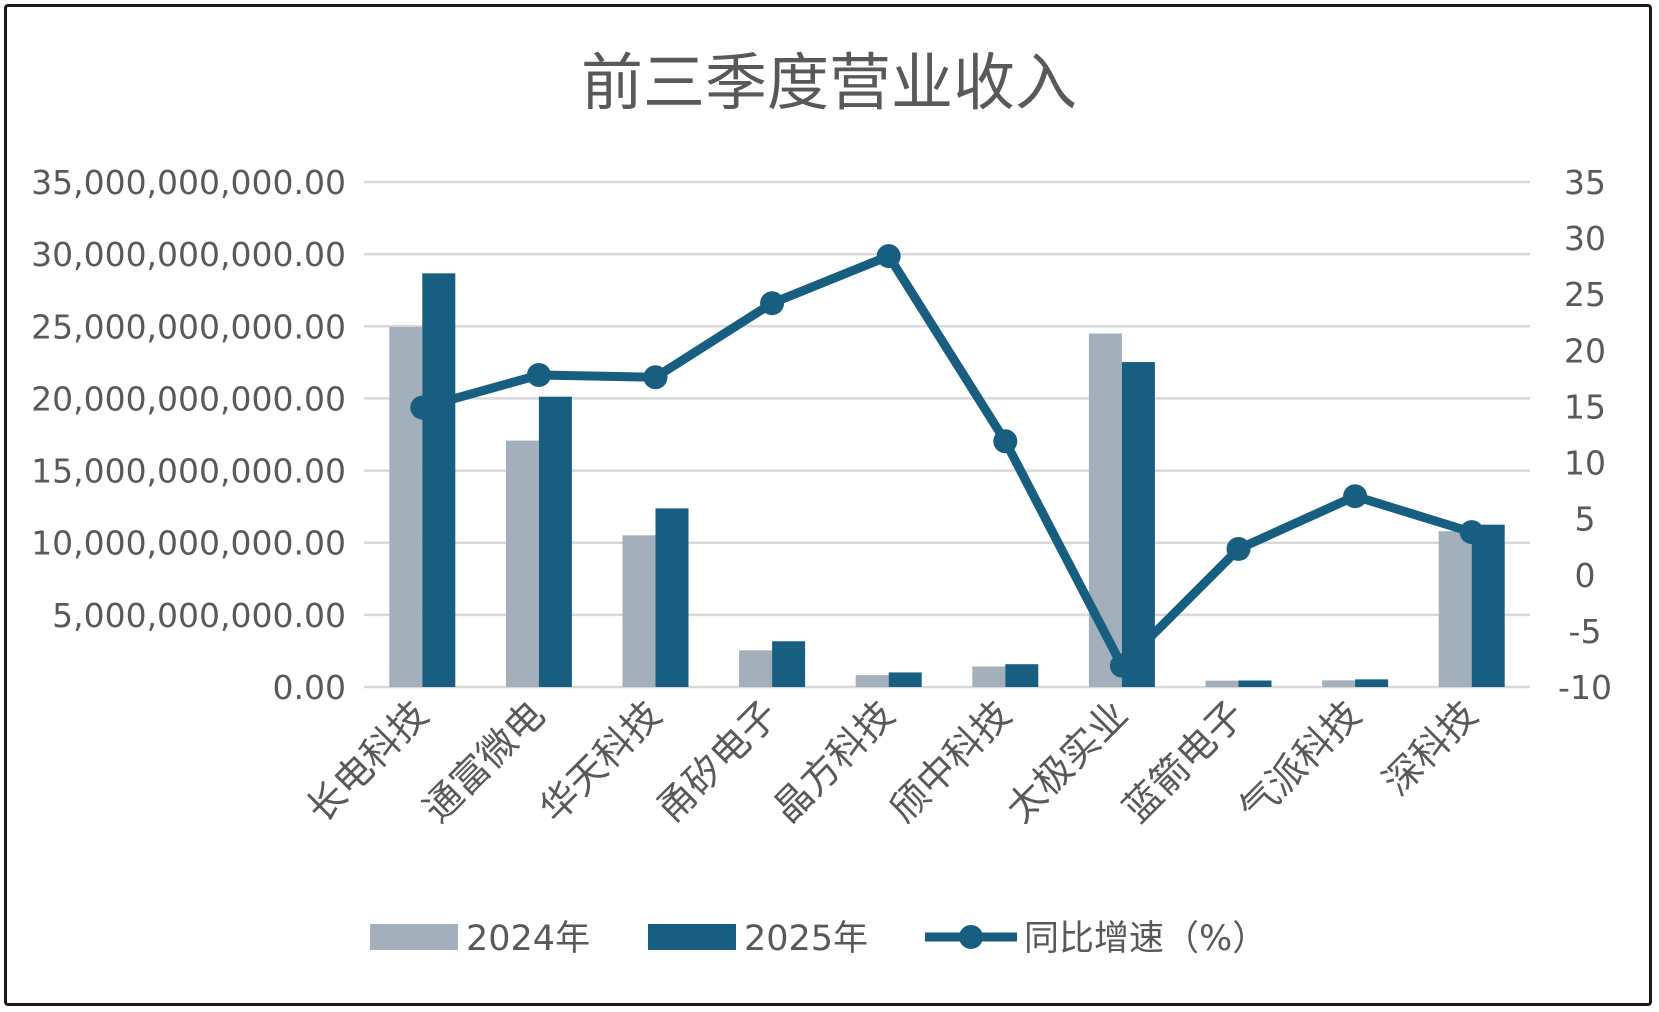 The image size is (1659, 1012). I want to click on y-right-tick-label: 10, so click(1585, 463).